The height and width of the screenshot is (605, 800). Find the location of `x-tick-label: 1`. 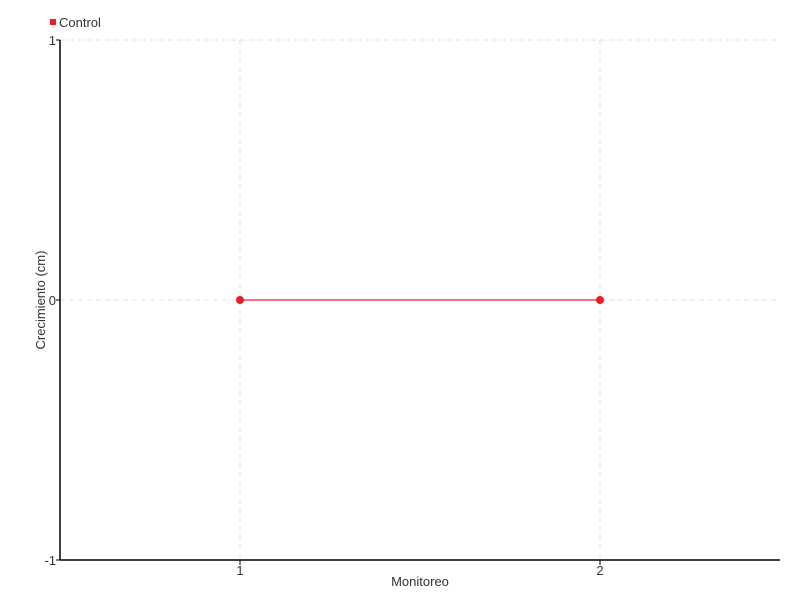

x-tick-label: 1 is located at coordinates (239, 570).